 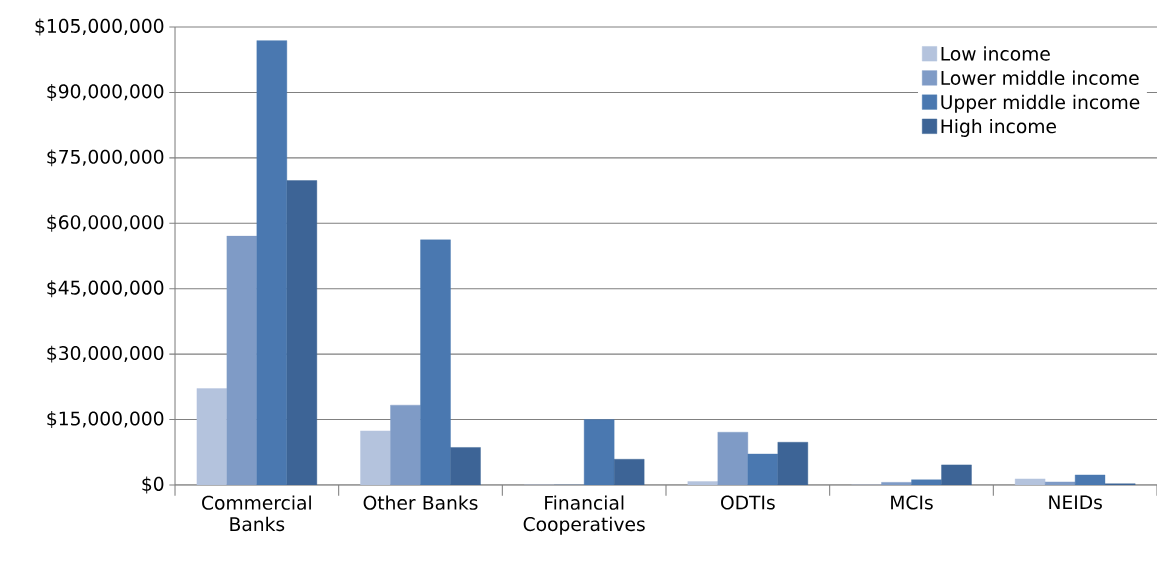 I want to click on y-tick-label: $45,000,000, so click(x=105, y=289).